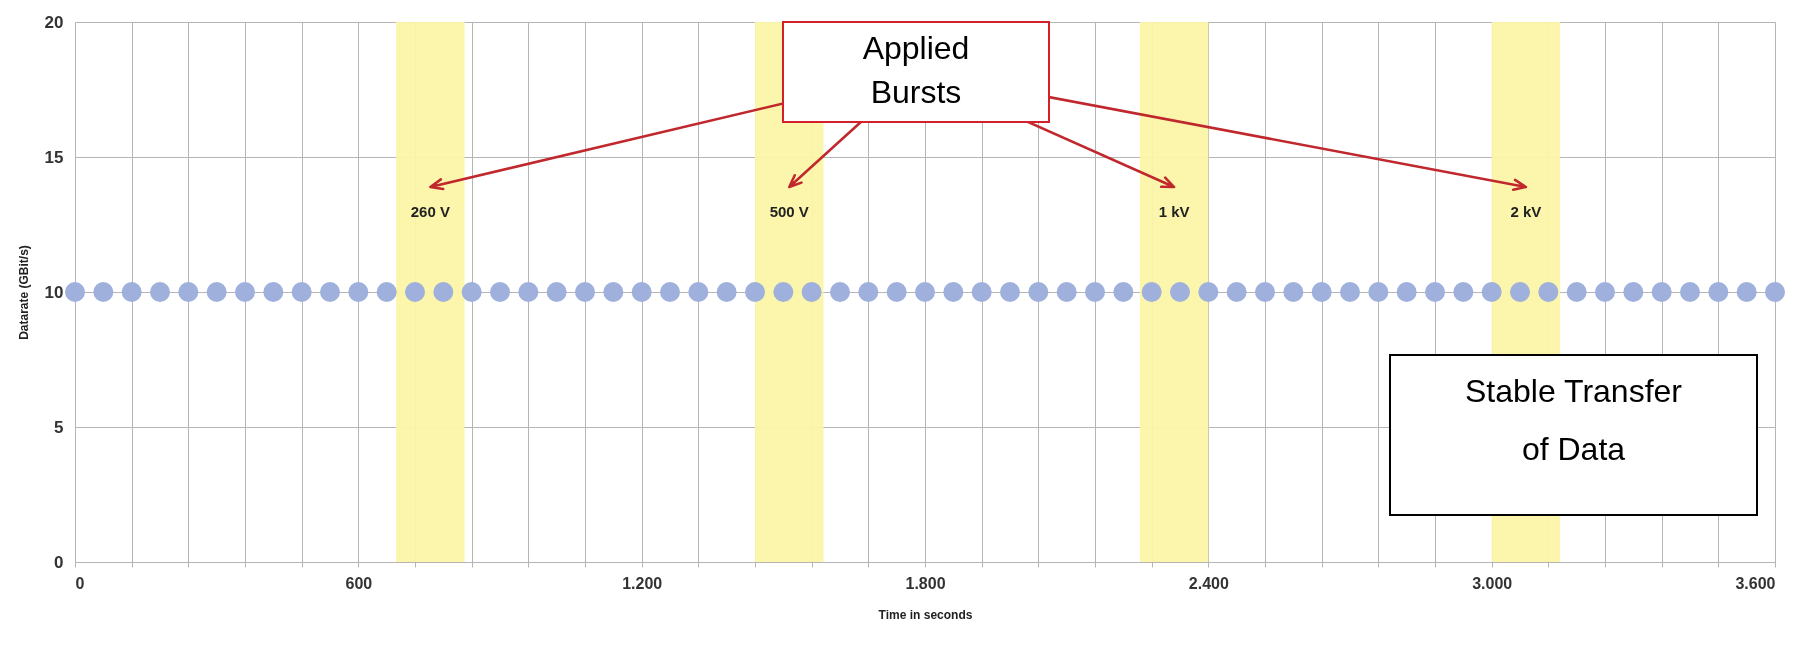 The image size is (1818, 658). Describe the element at coordinates (359, 583) in the screenshot. I see `x-tick-label: 600` at that location.